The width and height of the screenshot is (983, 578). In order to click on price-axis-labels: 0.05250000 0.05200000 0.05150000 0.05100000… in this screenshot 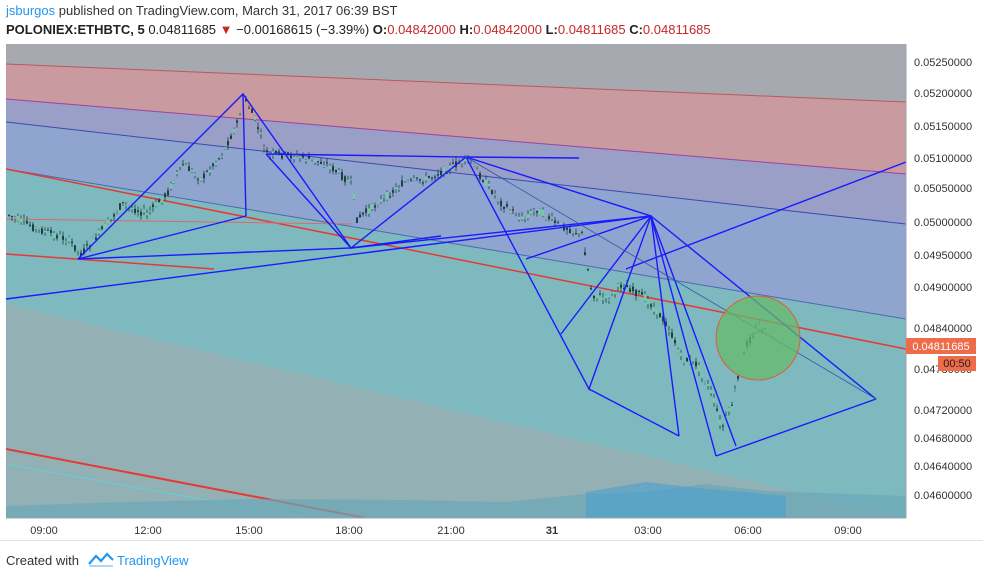, I will do `click(943, 279)`.